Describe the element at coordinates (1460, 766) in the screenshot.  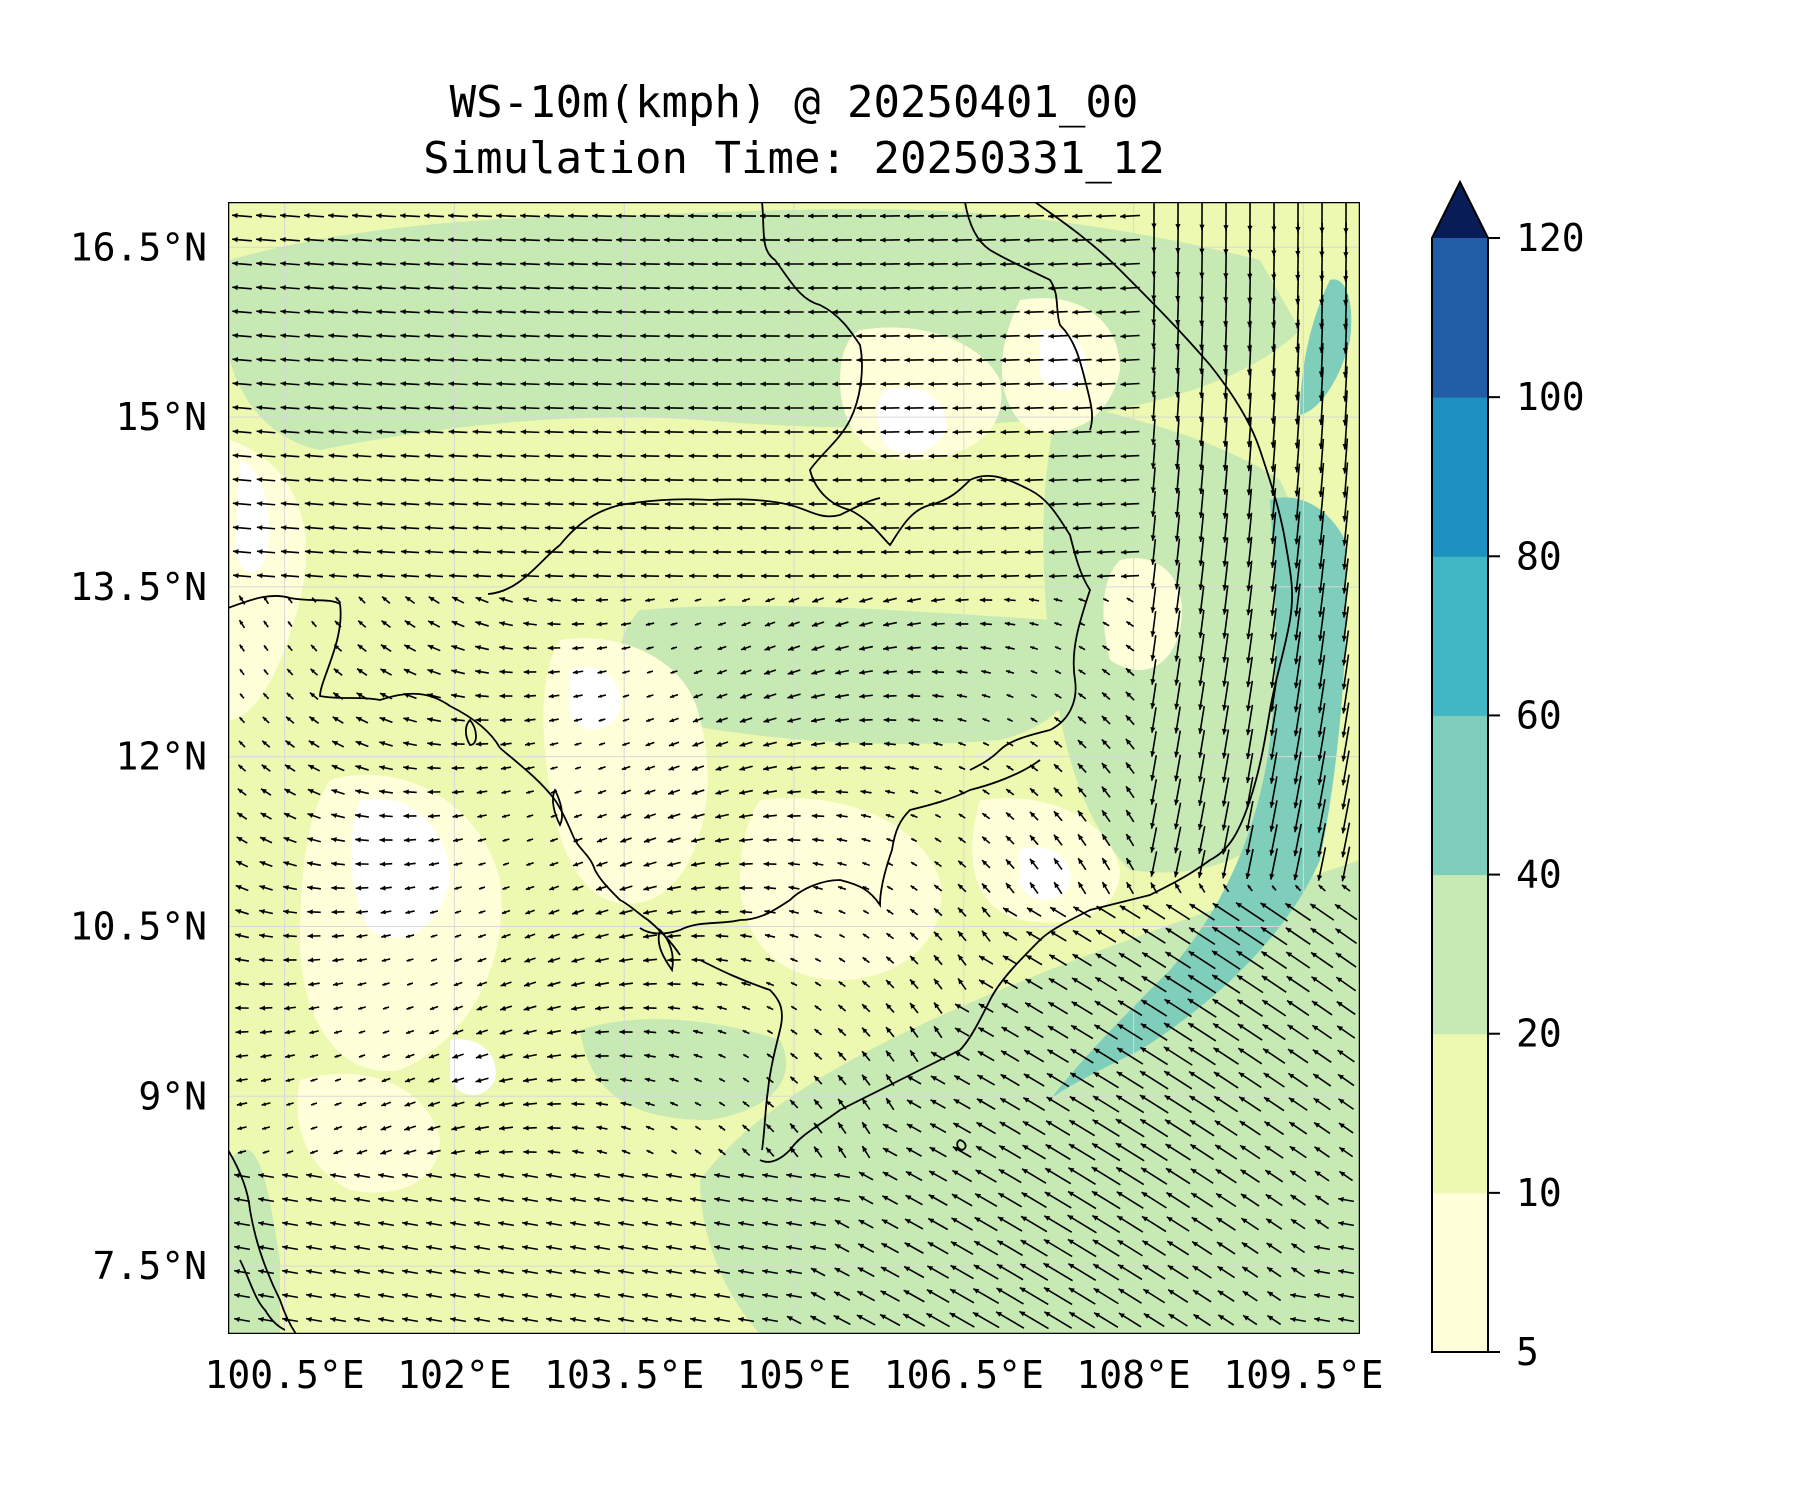
I see `colorbar` at that location.